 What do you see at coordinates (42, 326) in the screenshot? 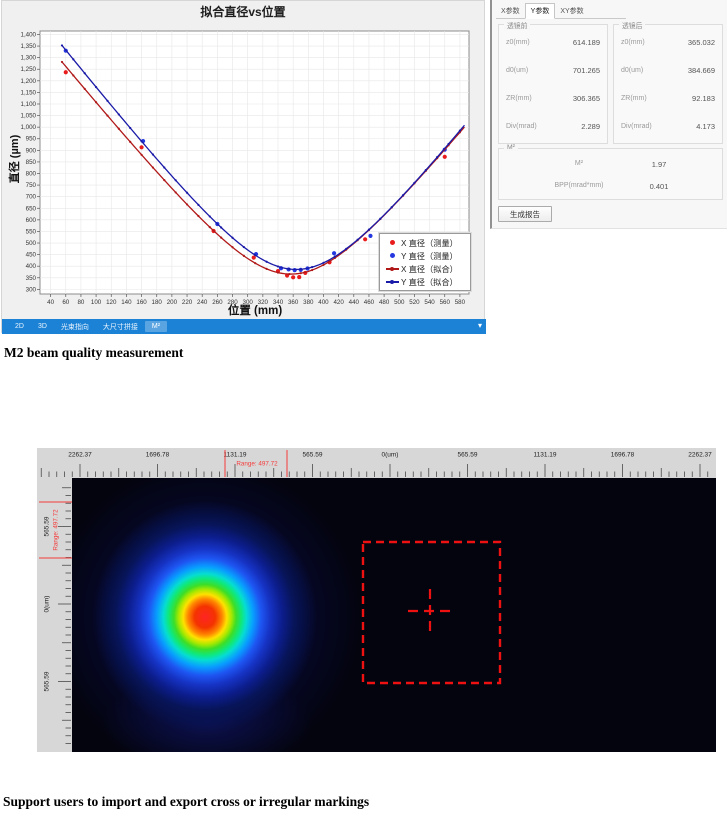
I see `tab-3d: 3D` at bounding box center [42, 326].